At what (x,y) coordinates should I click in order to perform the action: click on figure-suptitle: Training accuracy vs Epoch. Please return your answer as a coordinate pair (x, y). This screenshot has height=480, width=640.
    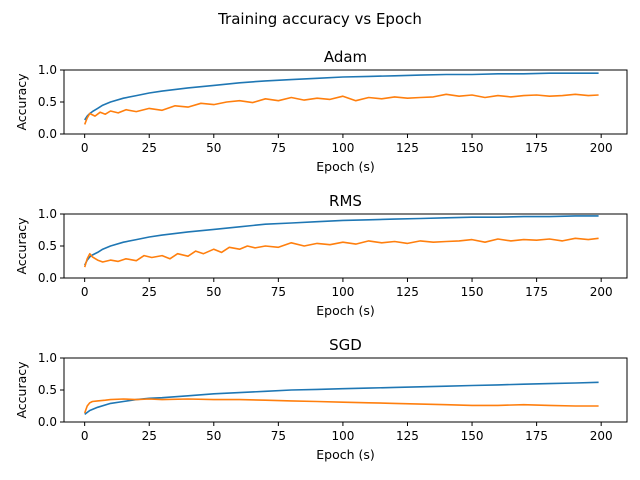
    Looking at the image, I should click on (319, 19).